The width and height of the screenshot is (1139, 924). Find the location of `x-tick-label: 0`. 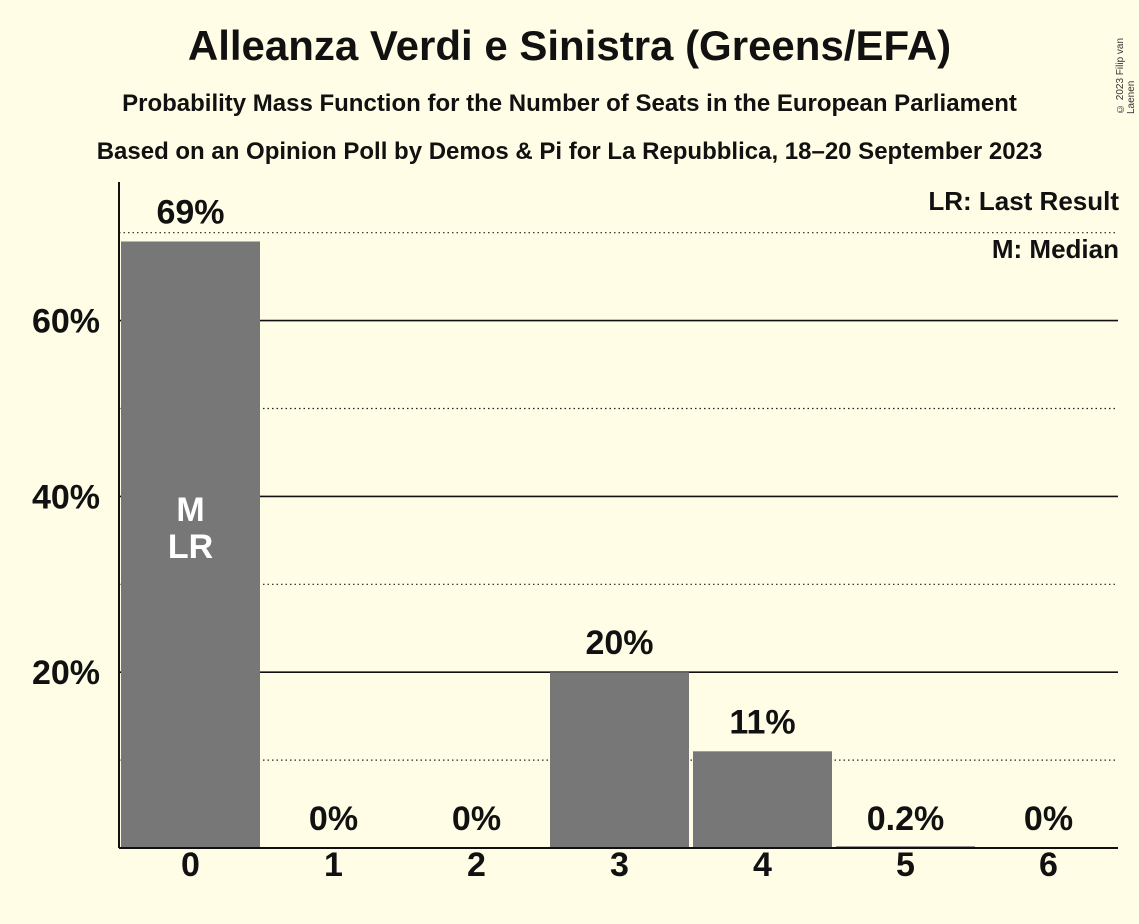

x-tick-label: 0 is located at coordinates (190, 865).